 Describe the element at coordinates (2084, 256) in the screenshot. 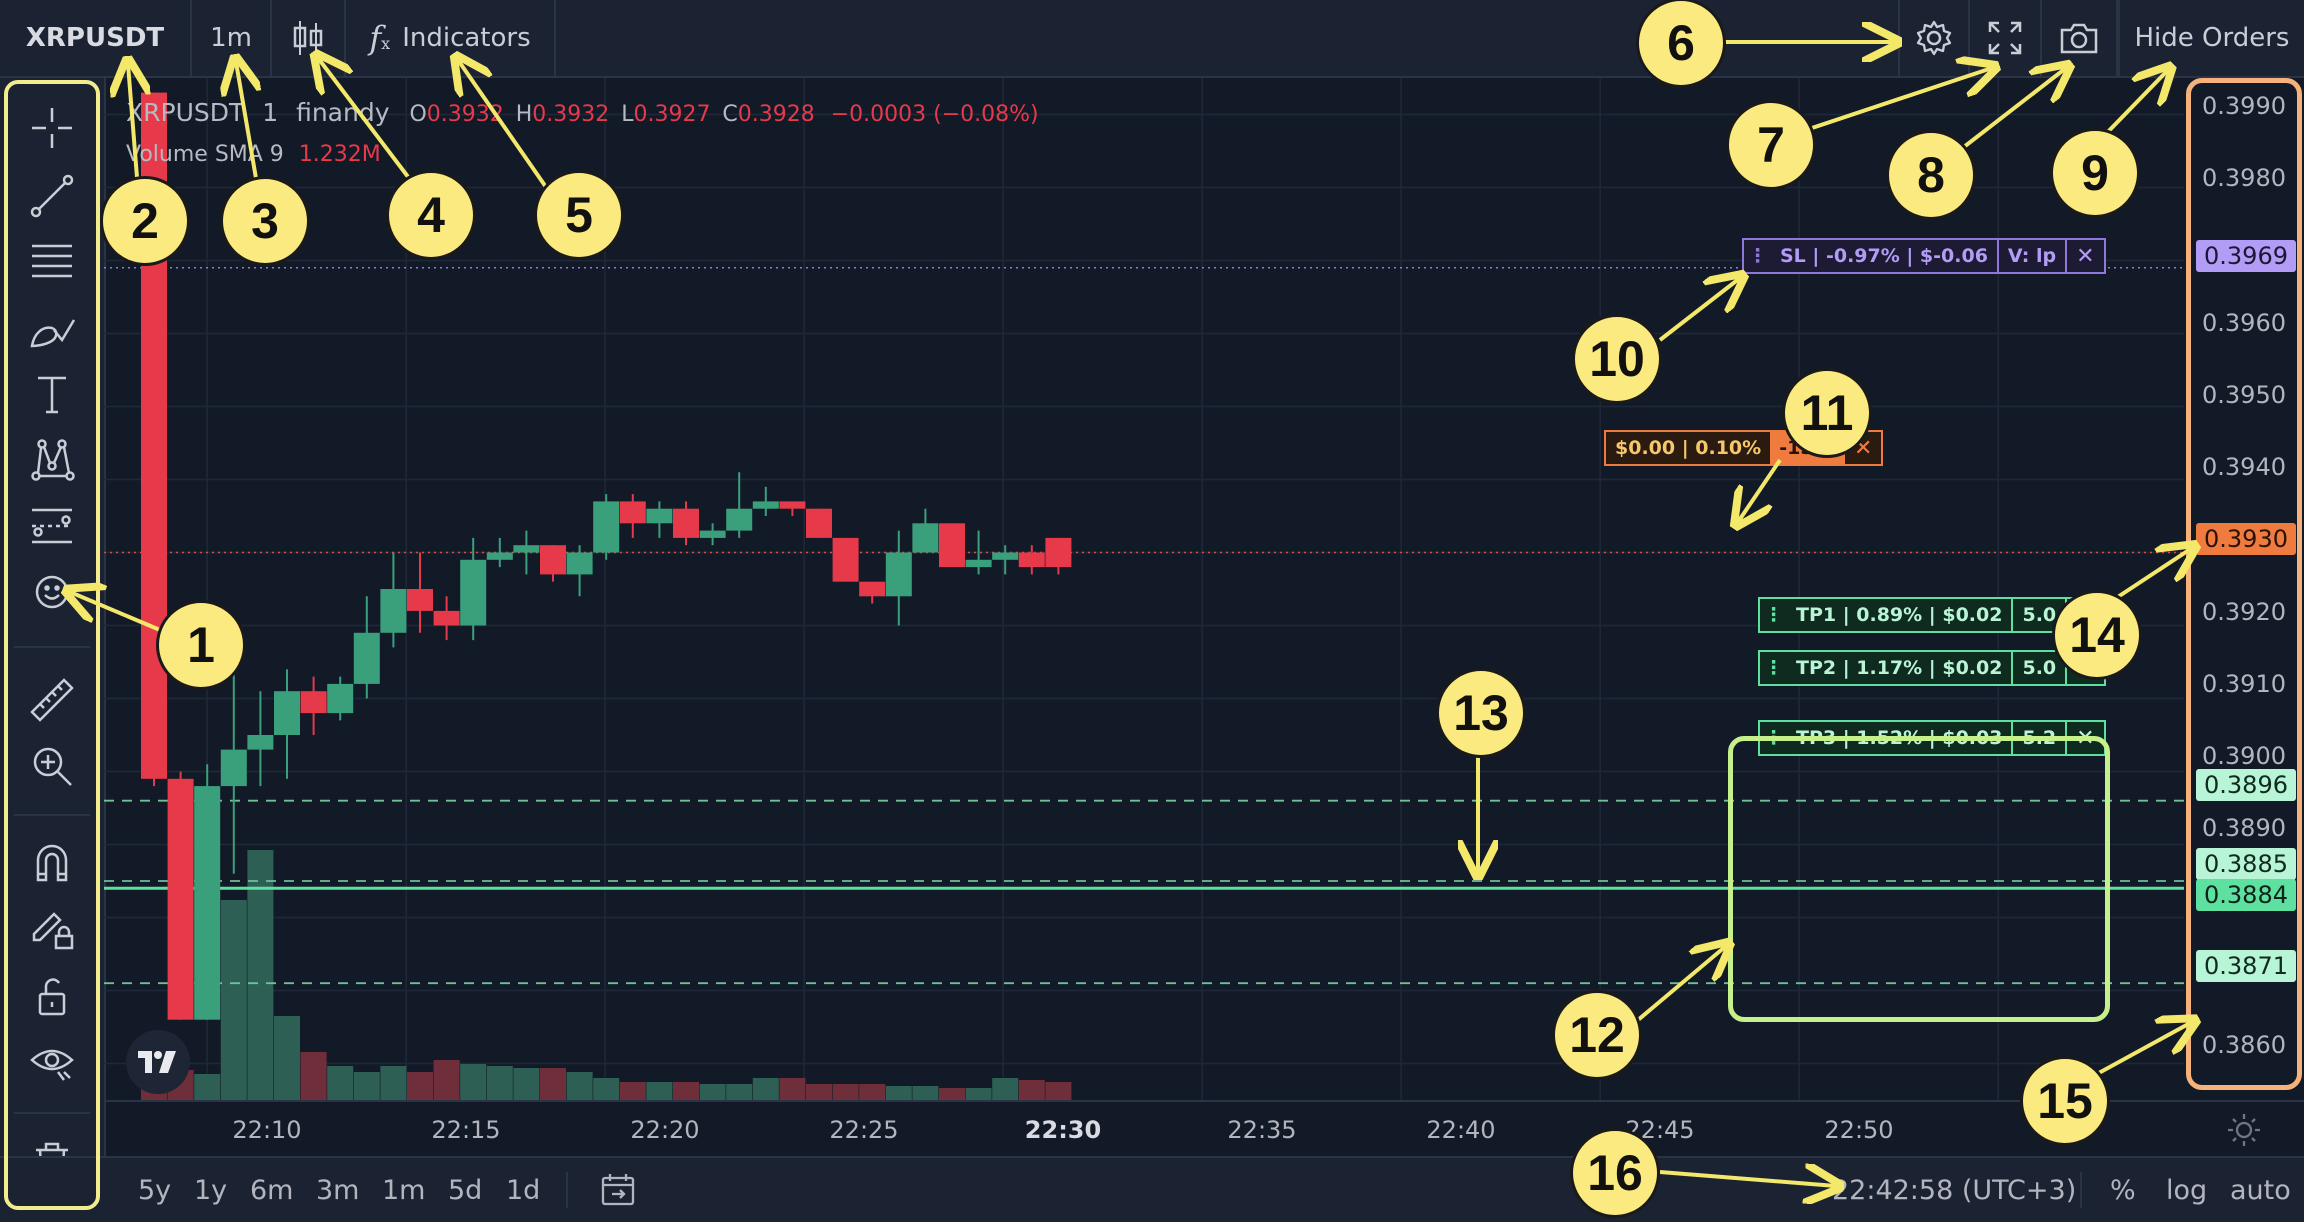

I see `sl-close-icon: ✕` at that location.